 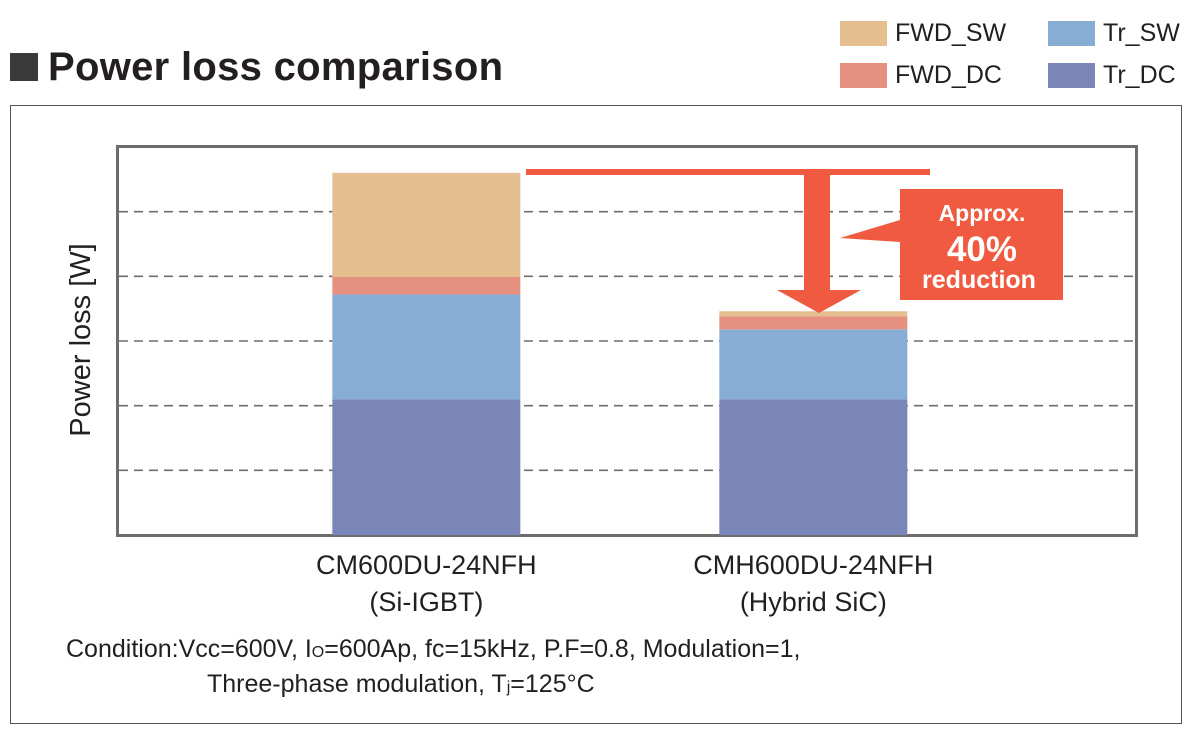 What do you see at coordinates (426, 602) in the screenshot?
I see `x-tick-label: (Si-IGBT)` at bounding box center [426, 602].